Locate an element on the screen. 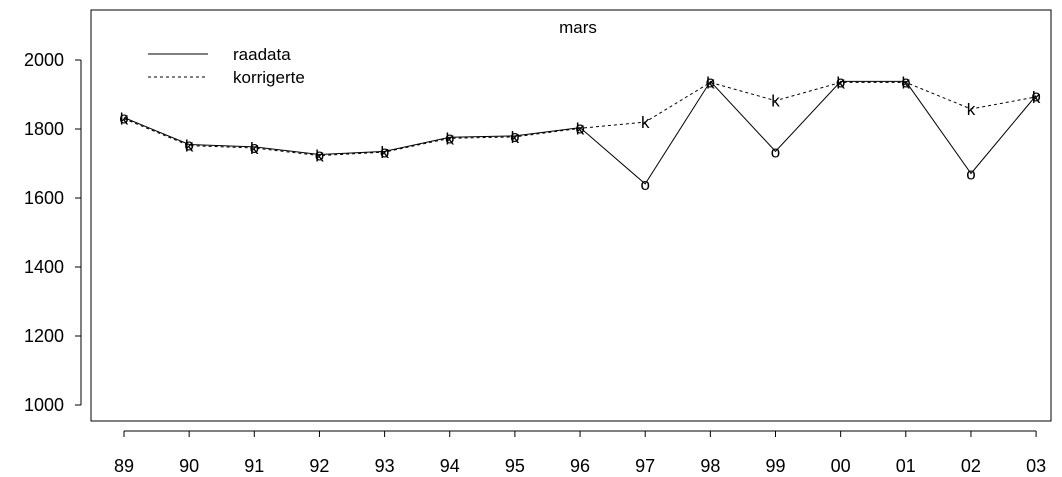  y-tick-label: 1400 is located at coordinates (44, 267).